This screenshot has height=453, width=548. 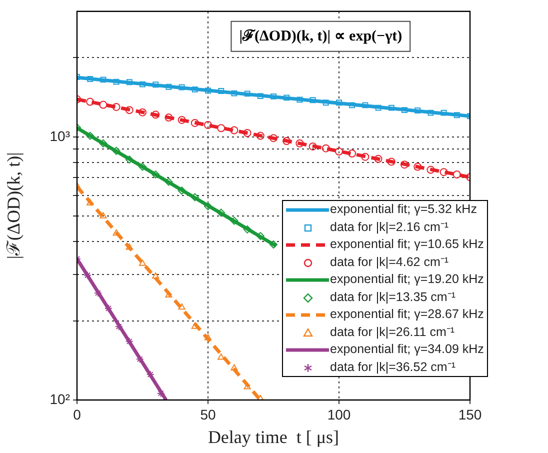 I want to click on legend-label: exponential fit; γ=19.20 kHz, so click(x=407, y=279).